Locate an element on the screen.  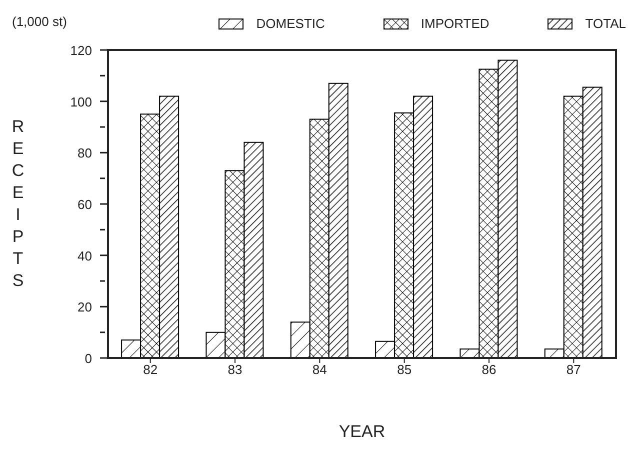
y-tick-label: 0 is located at coordinates (88, 358).